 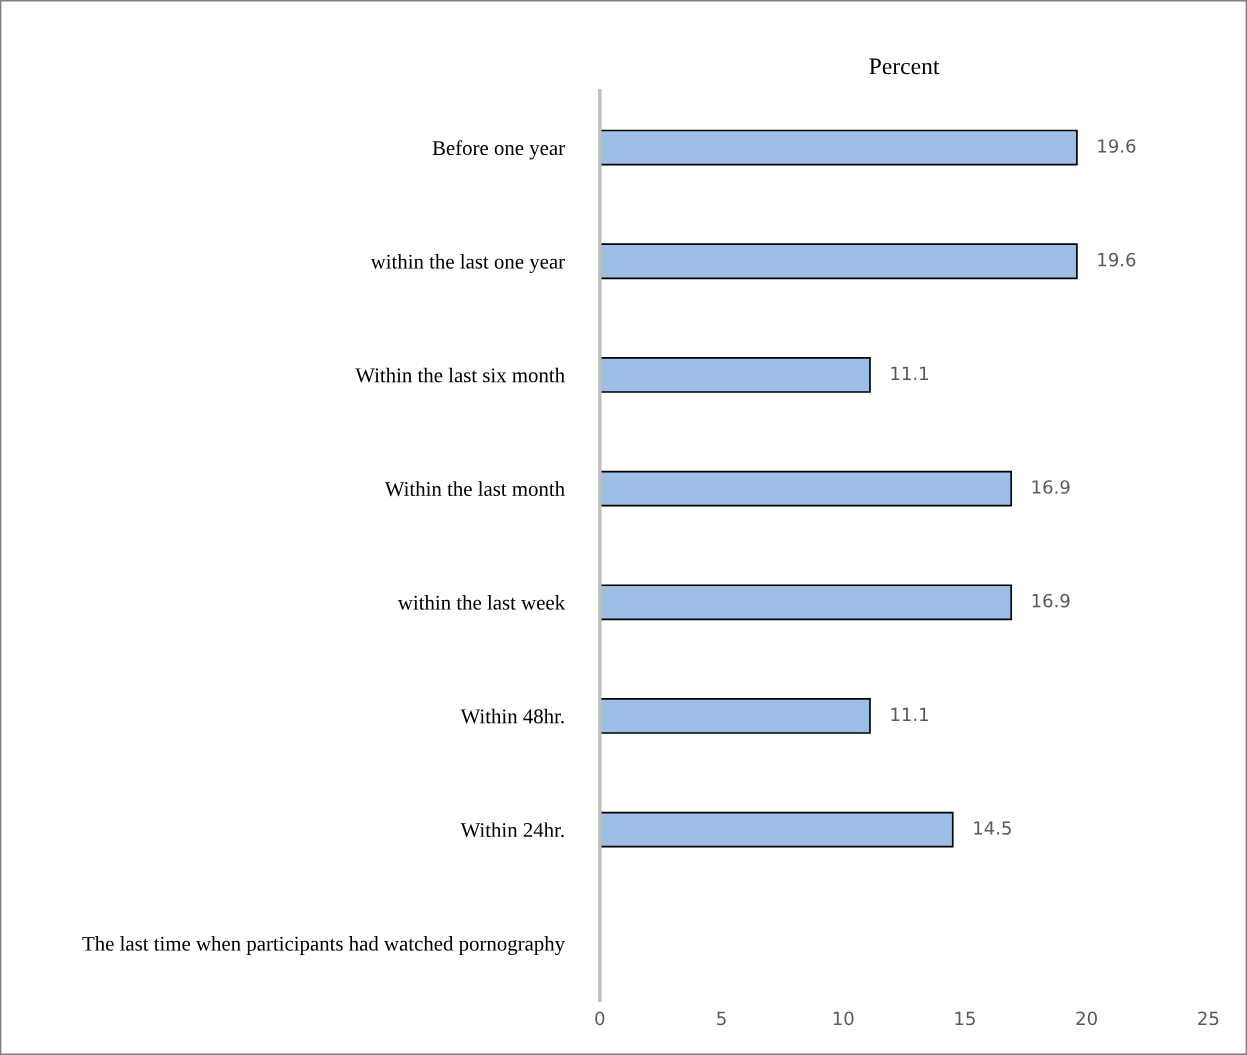 I want to click on x-tick-label: 0, so click(x=600, y=1018).